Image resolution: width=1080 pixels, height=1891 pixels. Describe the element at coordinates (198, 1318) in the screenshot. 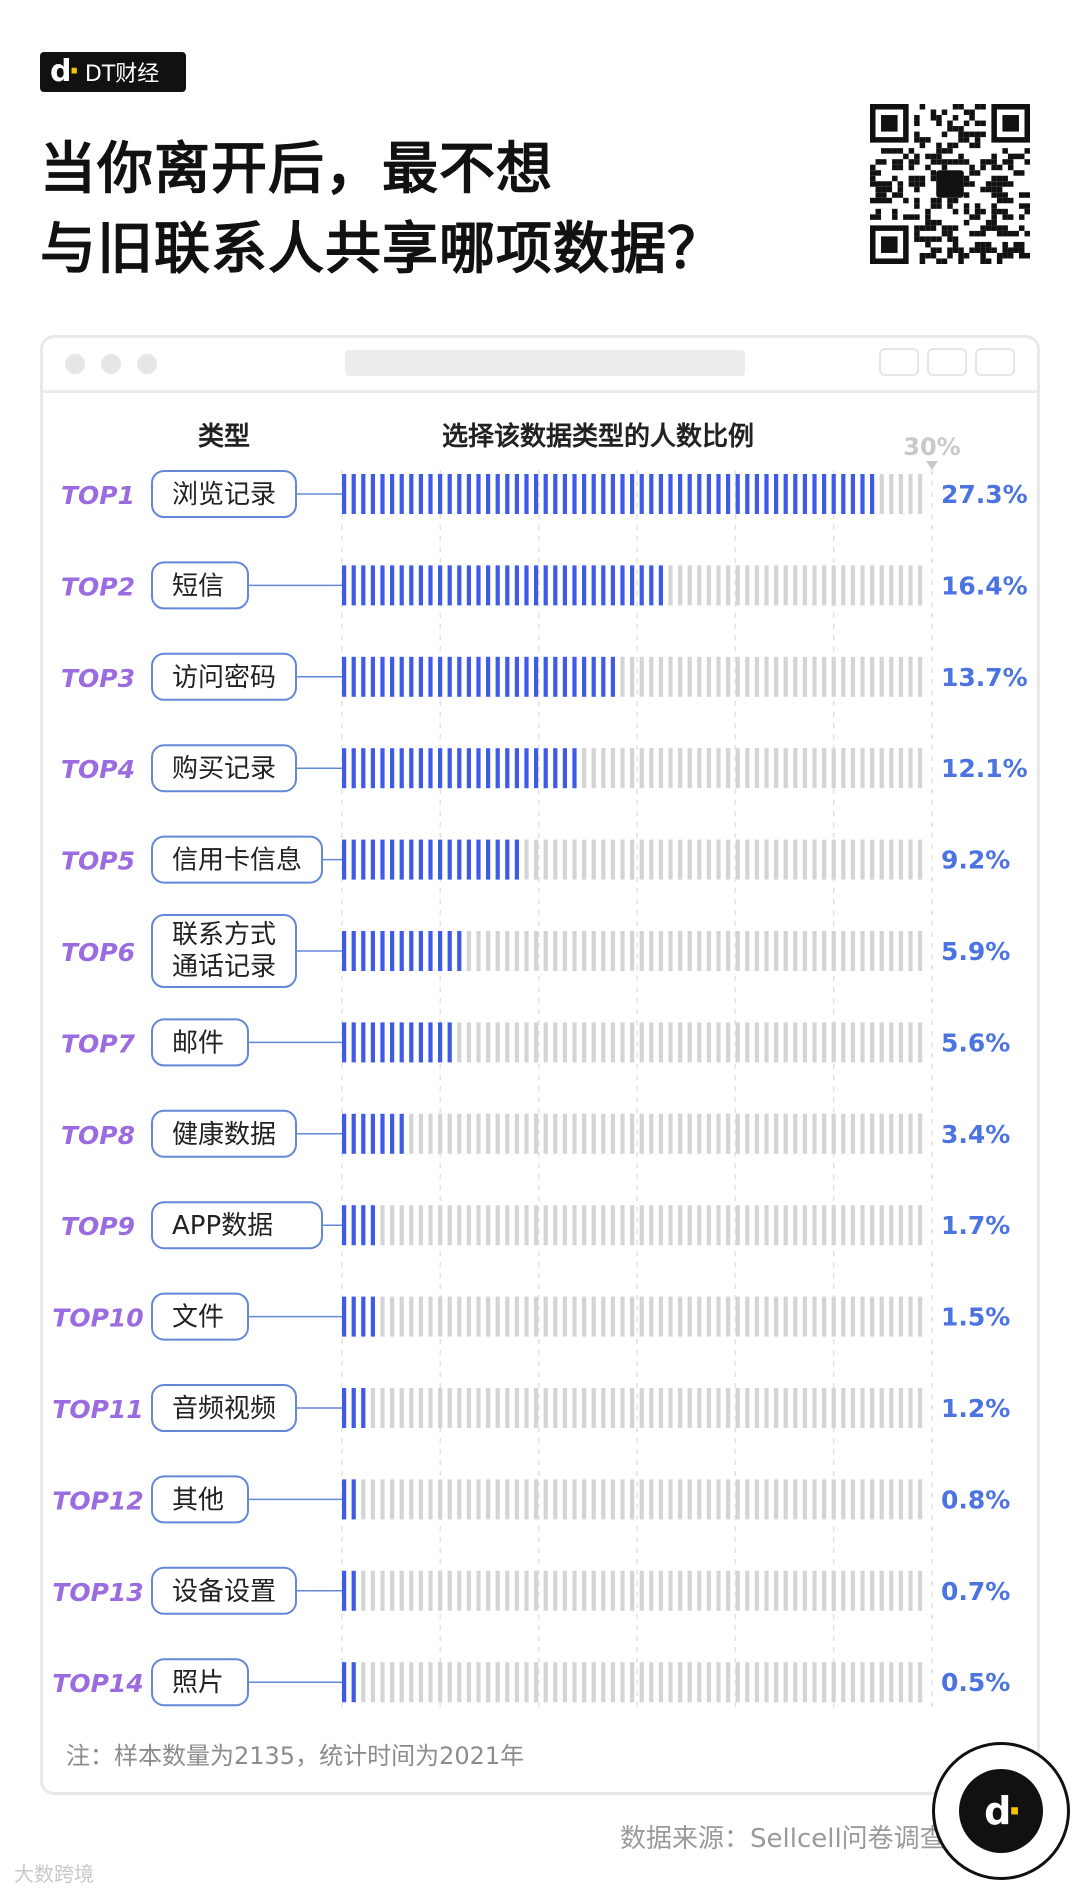

I see `category-label: 文件` at that location.